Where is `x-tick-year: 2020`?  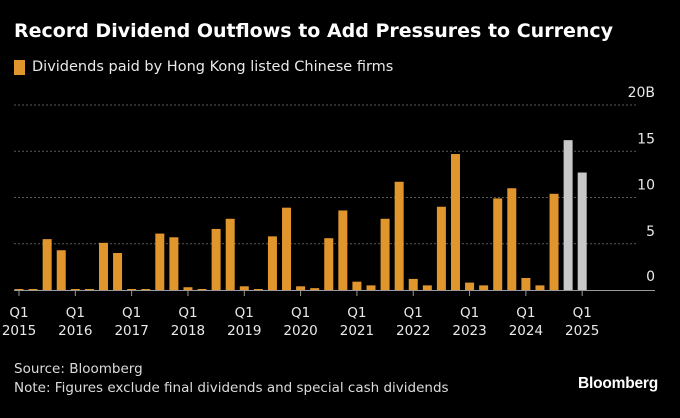 x-tick-year: 2020 is located at coordinates (300, 331).